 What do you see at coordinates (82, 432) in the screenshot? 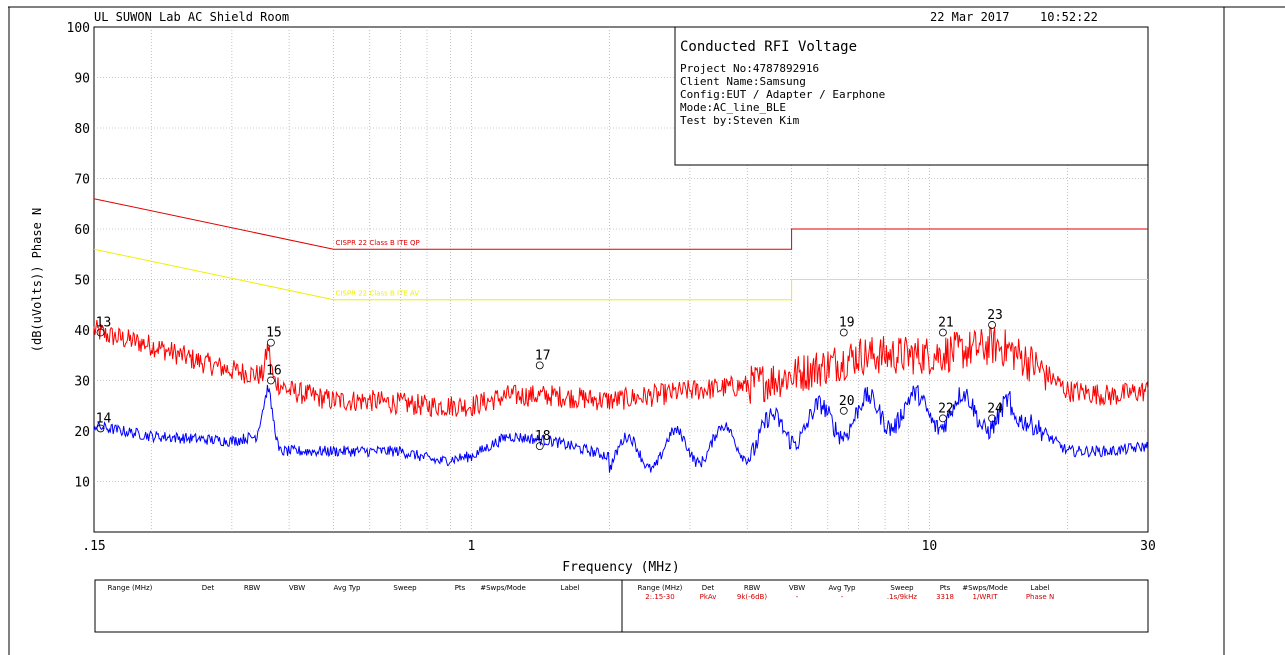
I see `y-tick-label: 20` at bounding box center [82, 432].